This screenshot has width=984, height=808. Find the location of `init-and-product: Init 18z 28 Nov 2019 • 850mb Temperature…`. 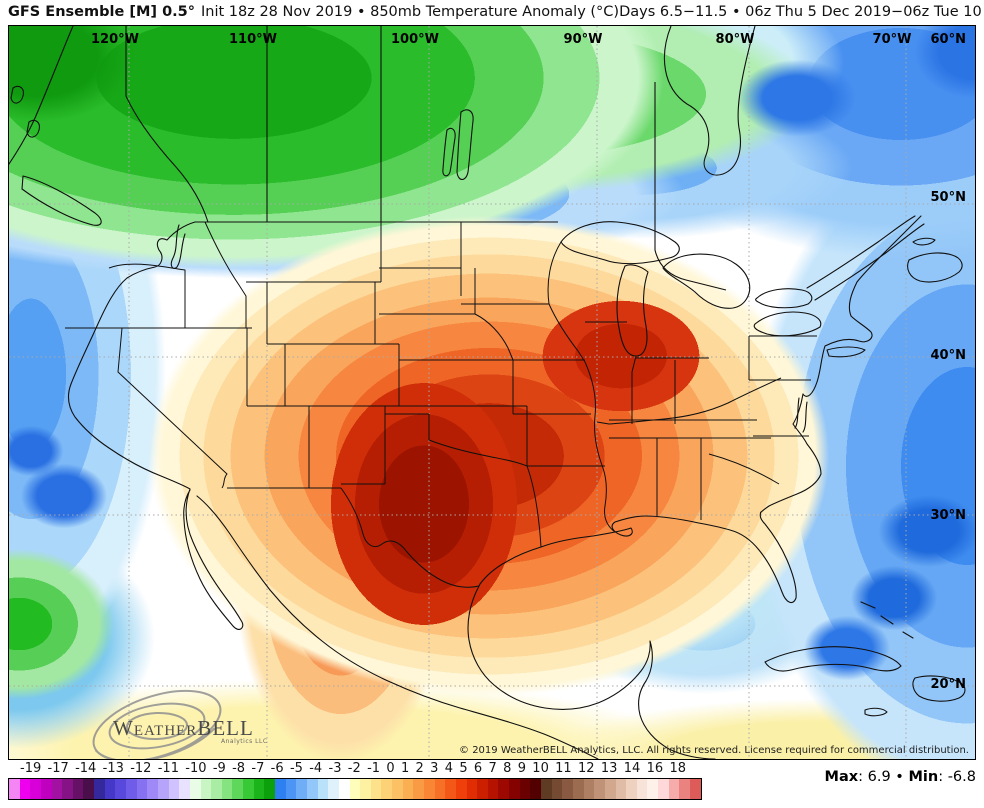

init-and-product: Init 18z 28 Nov 2019 • 850mb Temperature… is located at coordinates (410, 12).